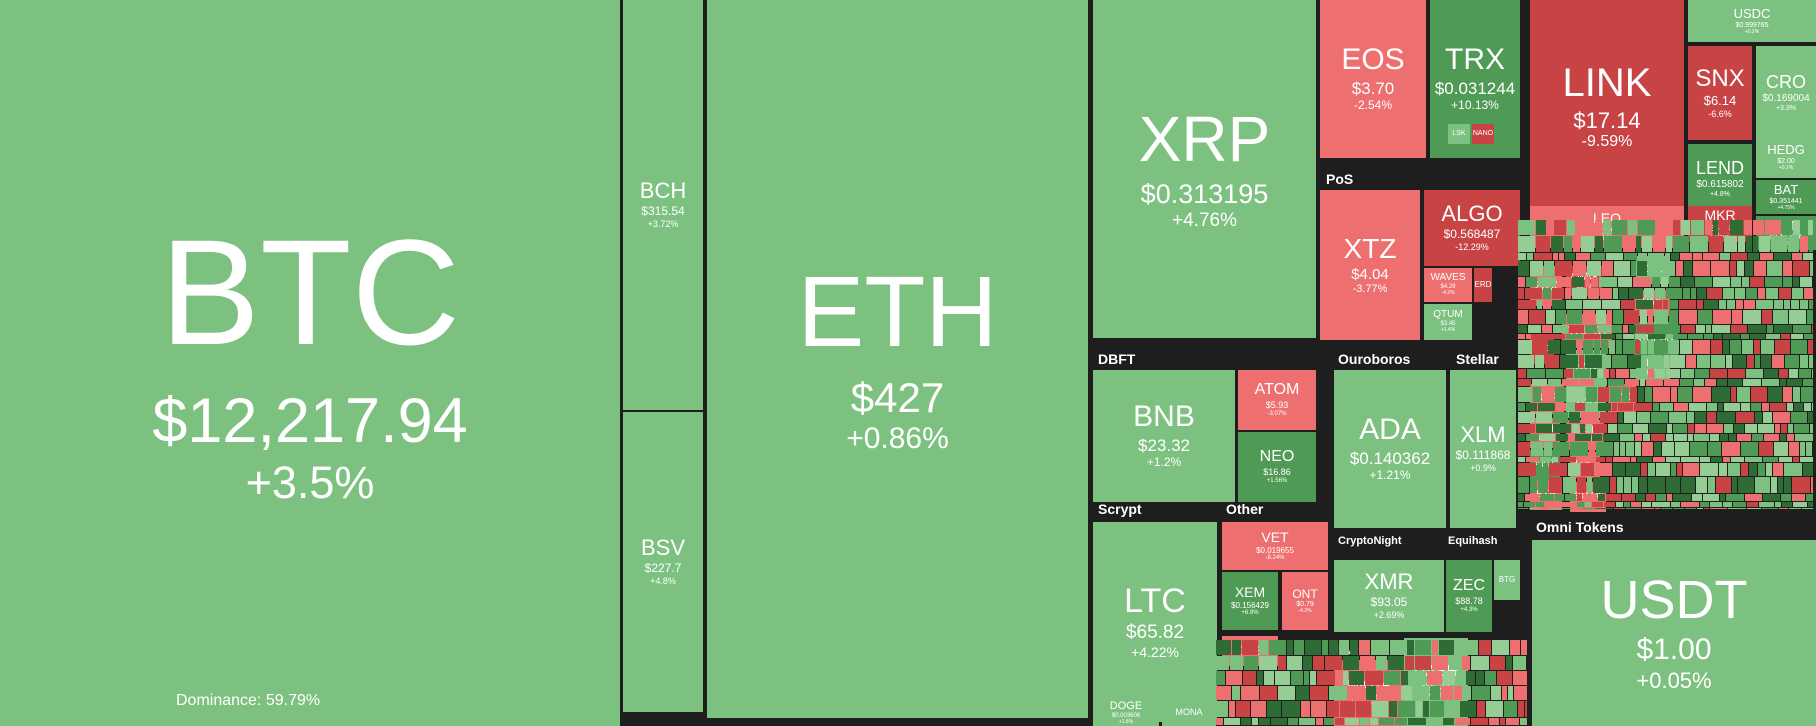 The image size is (1816, 726). What do you see at coordinates (1277, 400) in the screenshot?
I see `tile-atom: ATOM $5.93 -3.07%` at bounding box center [1277, 400].